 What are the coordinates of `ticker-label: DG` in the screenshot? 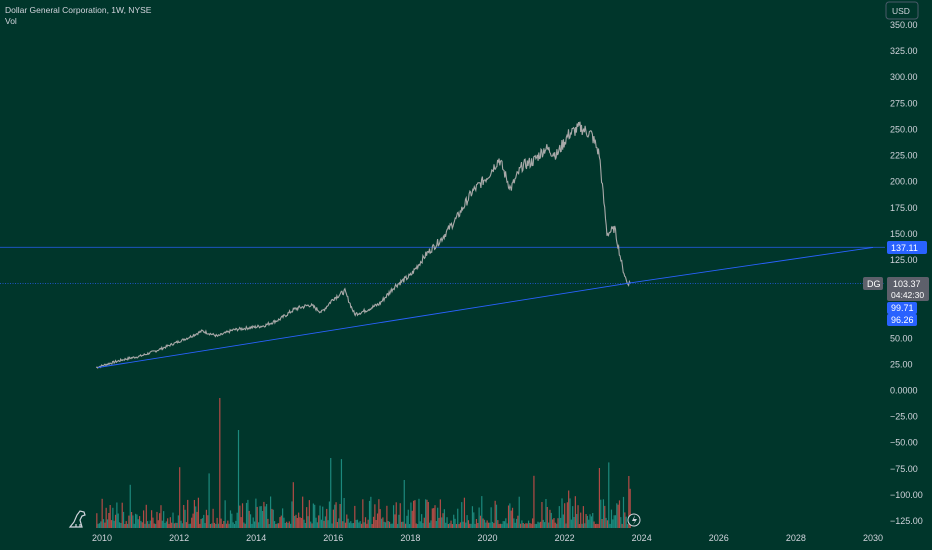 It's located at (873, 283).